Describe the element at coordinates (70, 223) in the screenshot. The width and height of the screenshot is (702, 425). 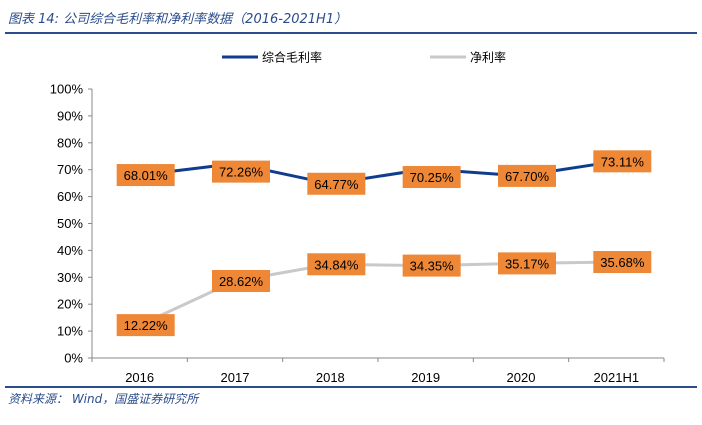
I see `y-tick-label: 50%` at that location.